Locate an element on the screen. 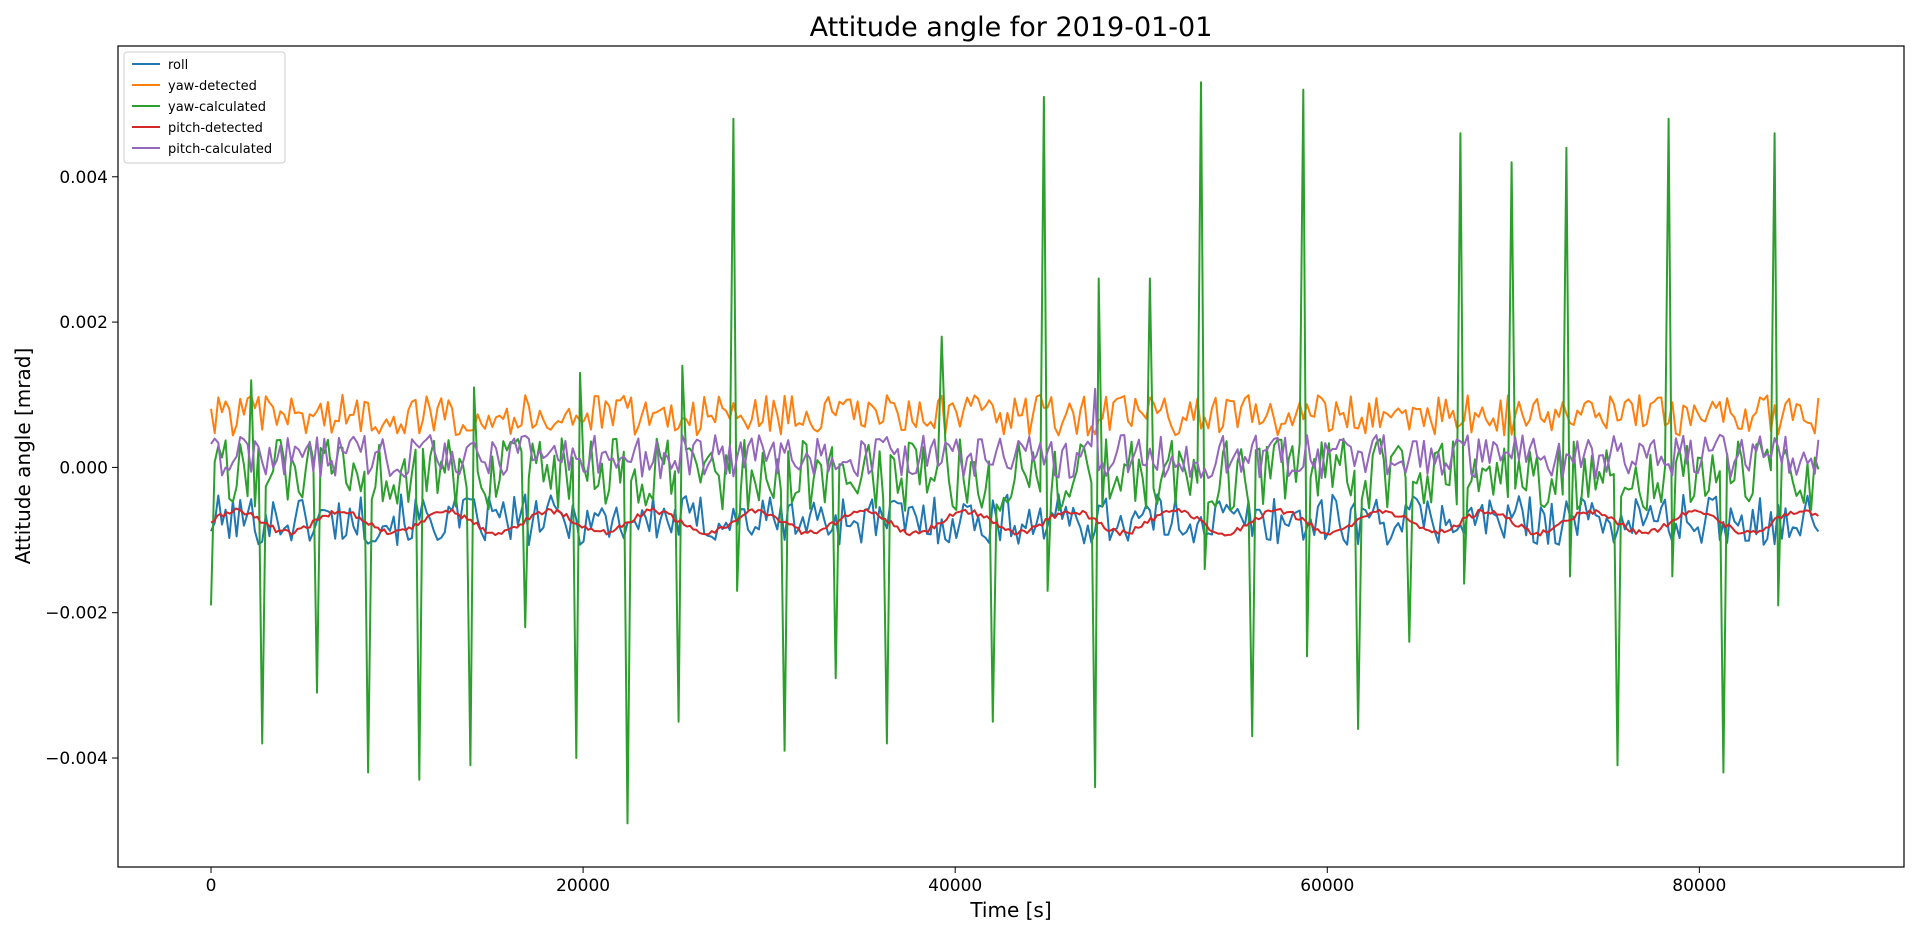  series-line-roll is located at coordinates (1015, 519).